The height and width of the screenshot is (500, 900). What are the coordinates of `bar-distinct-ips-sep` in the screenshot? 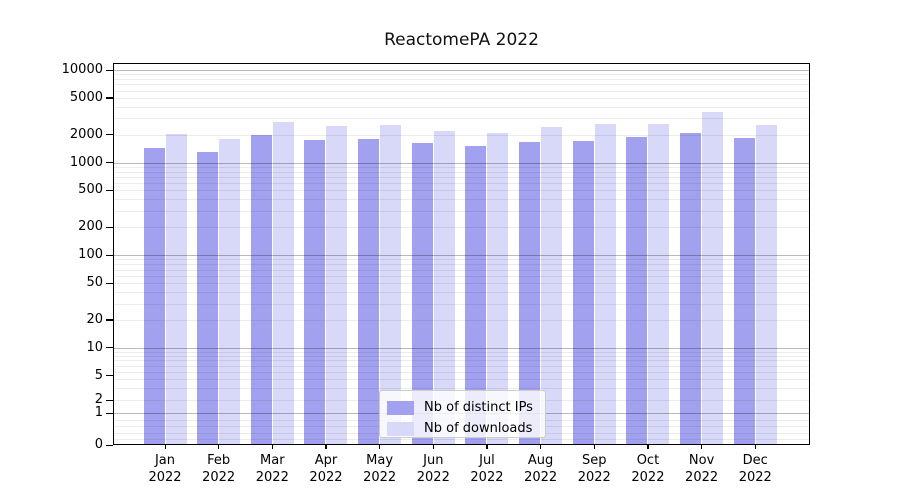 It's located at (583, 293).